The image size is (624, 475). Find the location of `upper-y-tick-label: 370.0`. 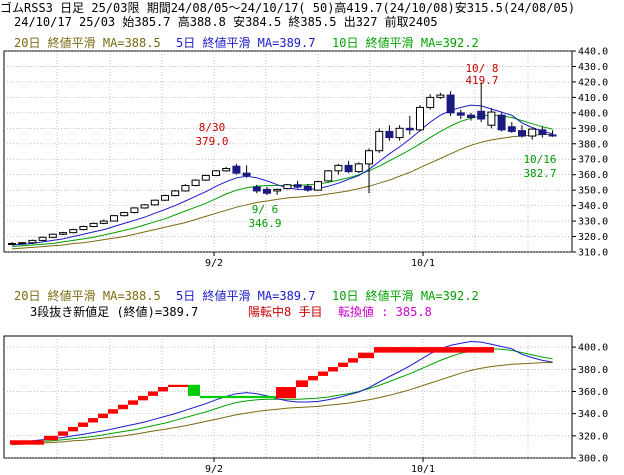

upper-y-tick-label: 370.0 is located at coordinates (593, 160).